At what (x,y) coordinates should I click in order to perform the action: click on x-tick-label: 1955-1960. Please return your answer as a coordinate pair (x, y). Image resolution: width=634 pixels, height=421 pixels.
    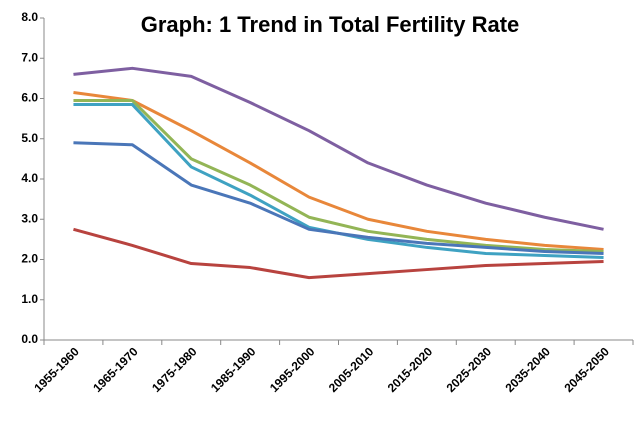
    Looking at the image, I should click on (56, 369).